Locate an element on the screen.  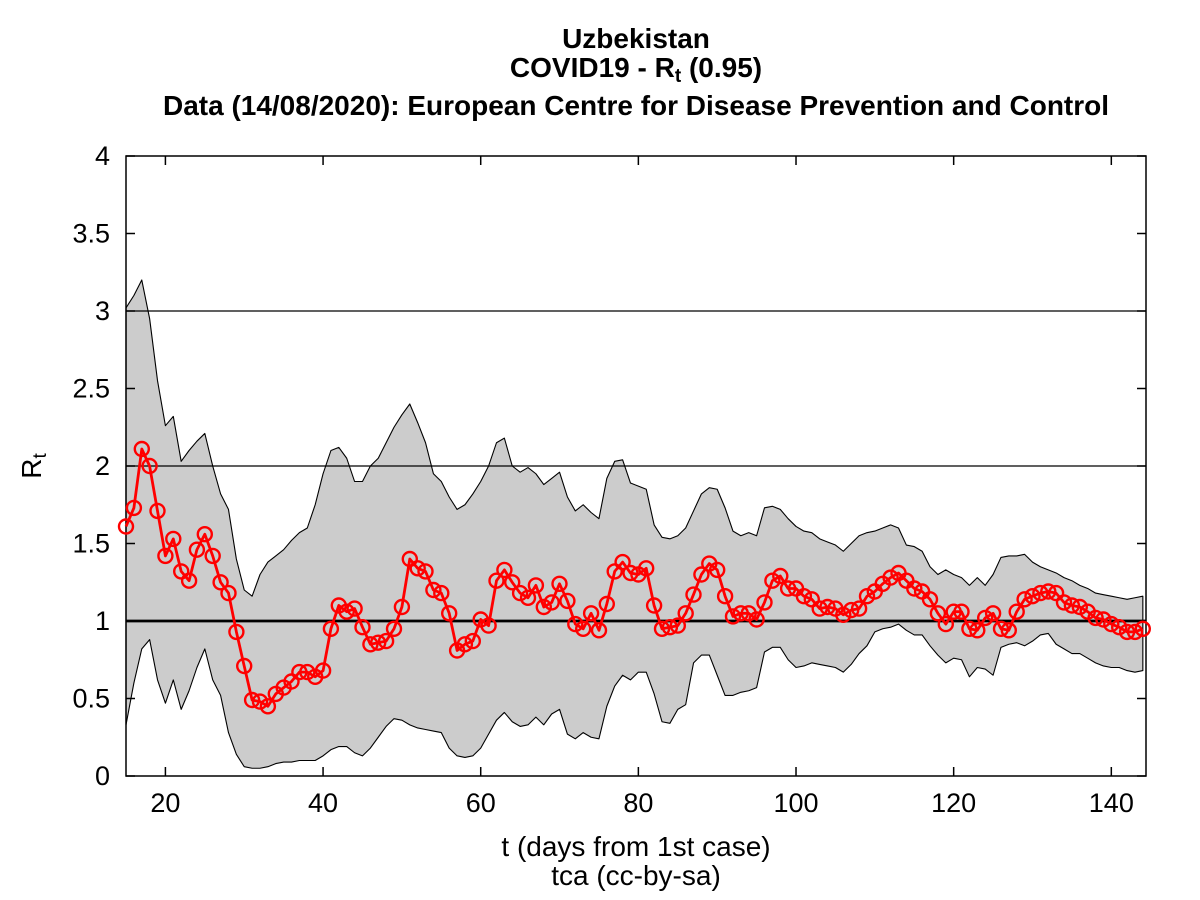
x-tick-label: 120 is located at coordinates (953, 803).